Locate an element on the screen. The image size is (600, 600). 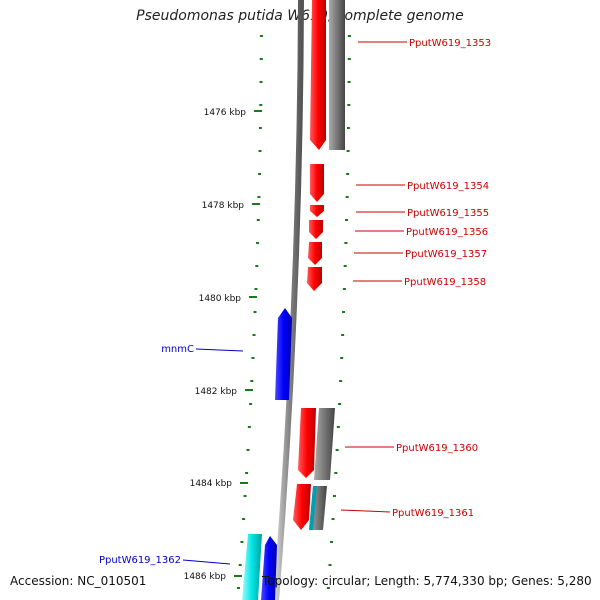
tick-label: 1480 kbp is located at coordinates (220, 299).